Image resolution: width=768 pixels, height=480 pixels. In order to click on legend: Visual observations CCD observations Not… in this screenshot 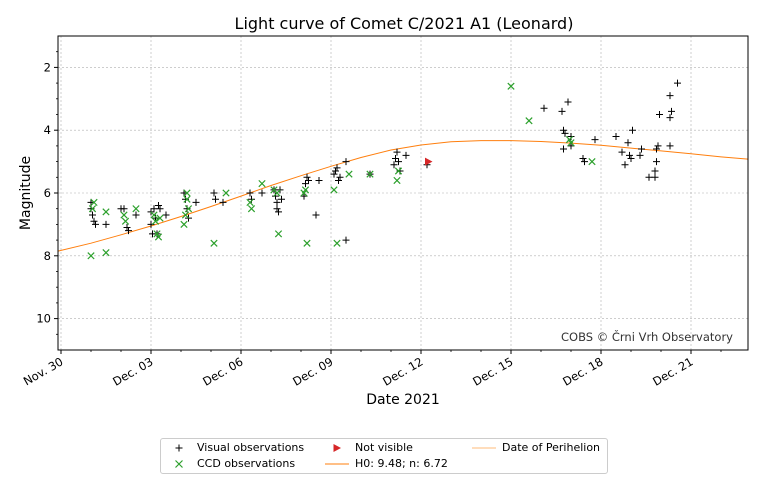, I will do `click(384, 456)`.